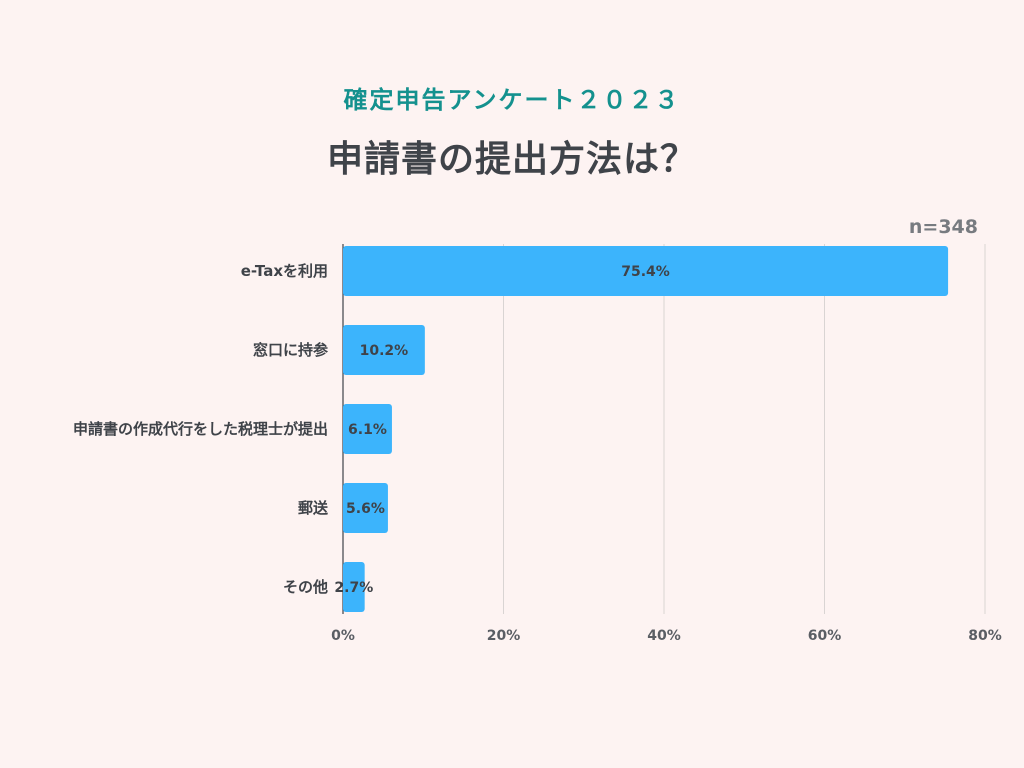 The height and width of the screenshot is (768, 1024). What do you see at coordinates (985, 636) in the screenshot?
I see `x-tick-label: 80%` at bounding box center [985, 636].